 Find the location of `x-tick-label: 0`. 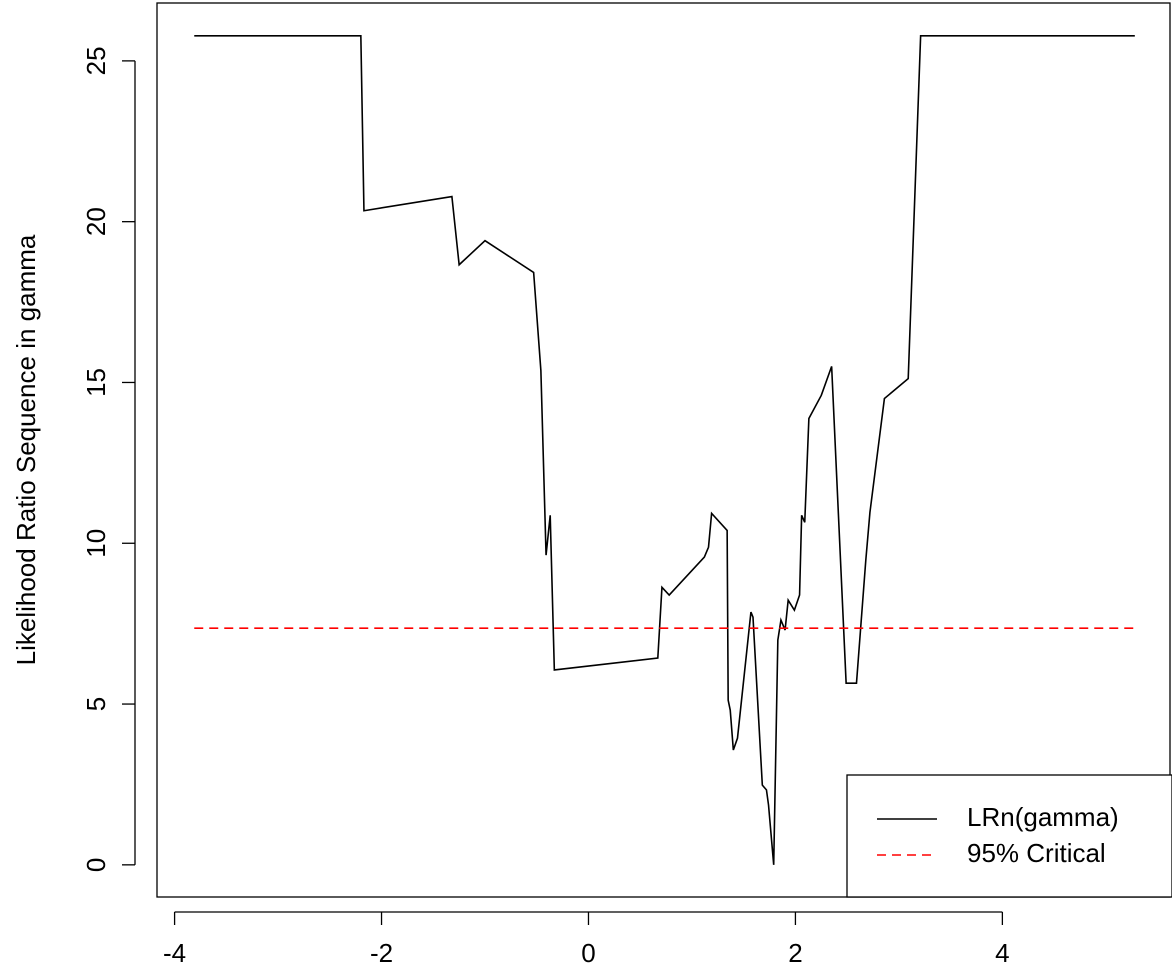

x-tick-label: 0 is located at coordinates (588, 953).